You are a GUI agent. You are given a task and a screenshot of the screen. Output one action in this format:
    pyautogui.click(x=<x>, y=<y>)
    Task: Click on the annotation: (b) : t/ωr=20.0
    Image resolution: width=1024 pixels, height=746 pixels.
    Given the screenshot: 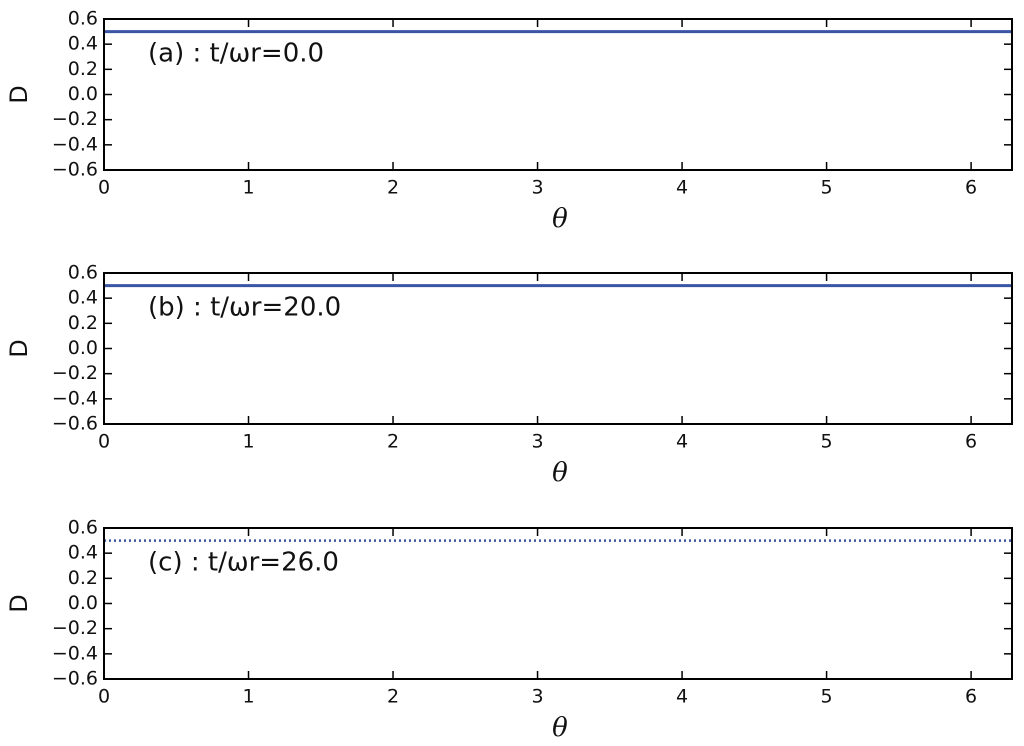 What is the action you would take?
    pyautogui.click(x=244, y=308)
    